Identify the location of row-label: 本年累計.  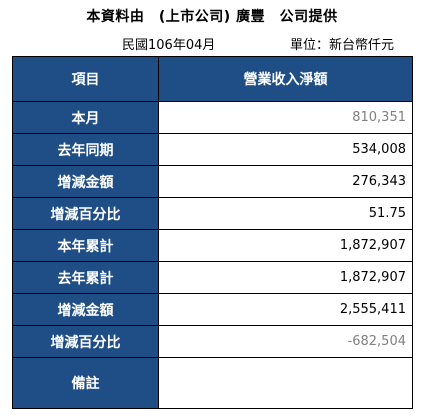
(85, 245).